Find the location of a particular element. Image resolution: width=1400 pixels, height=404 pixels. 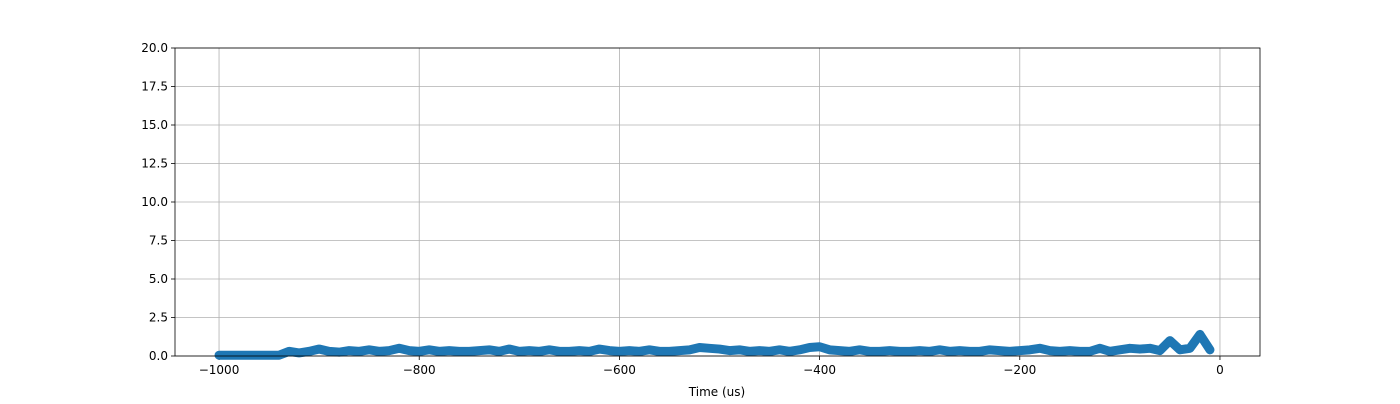

y-tick-label: 20.0 is located at coordinates (154, 48).